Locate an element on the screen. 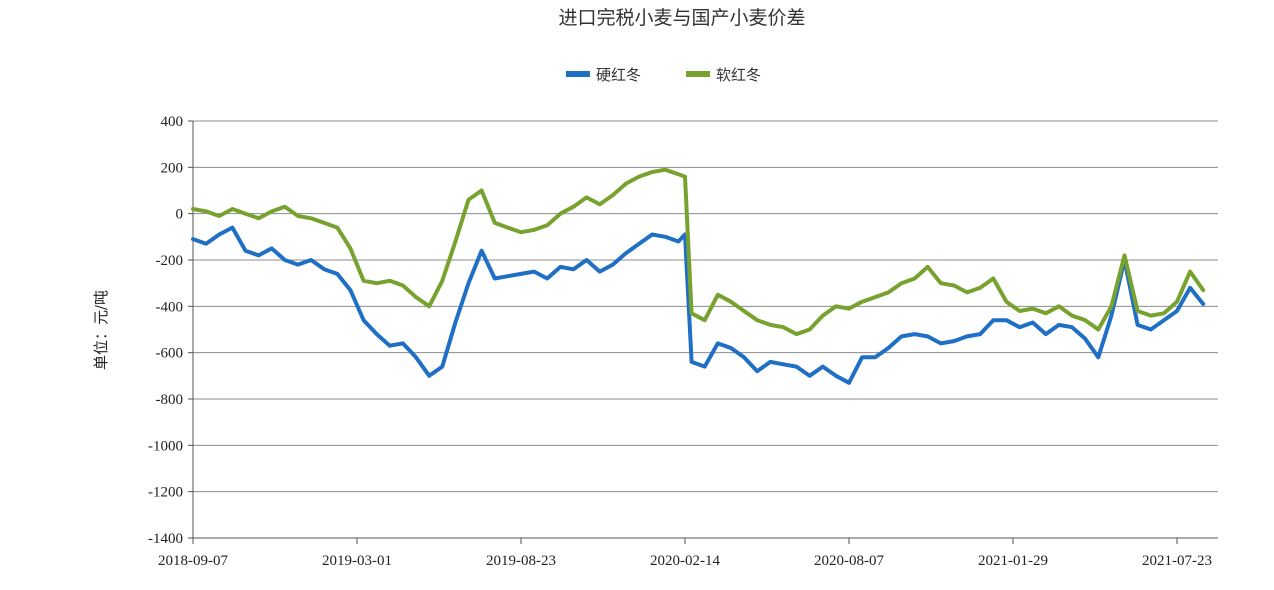 This screenshot has width=1274, height=590. y-tick-label: -600 is located at coordinates (170, 354).